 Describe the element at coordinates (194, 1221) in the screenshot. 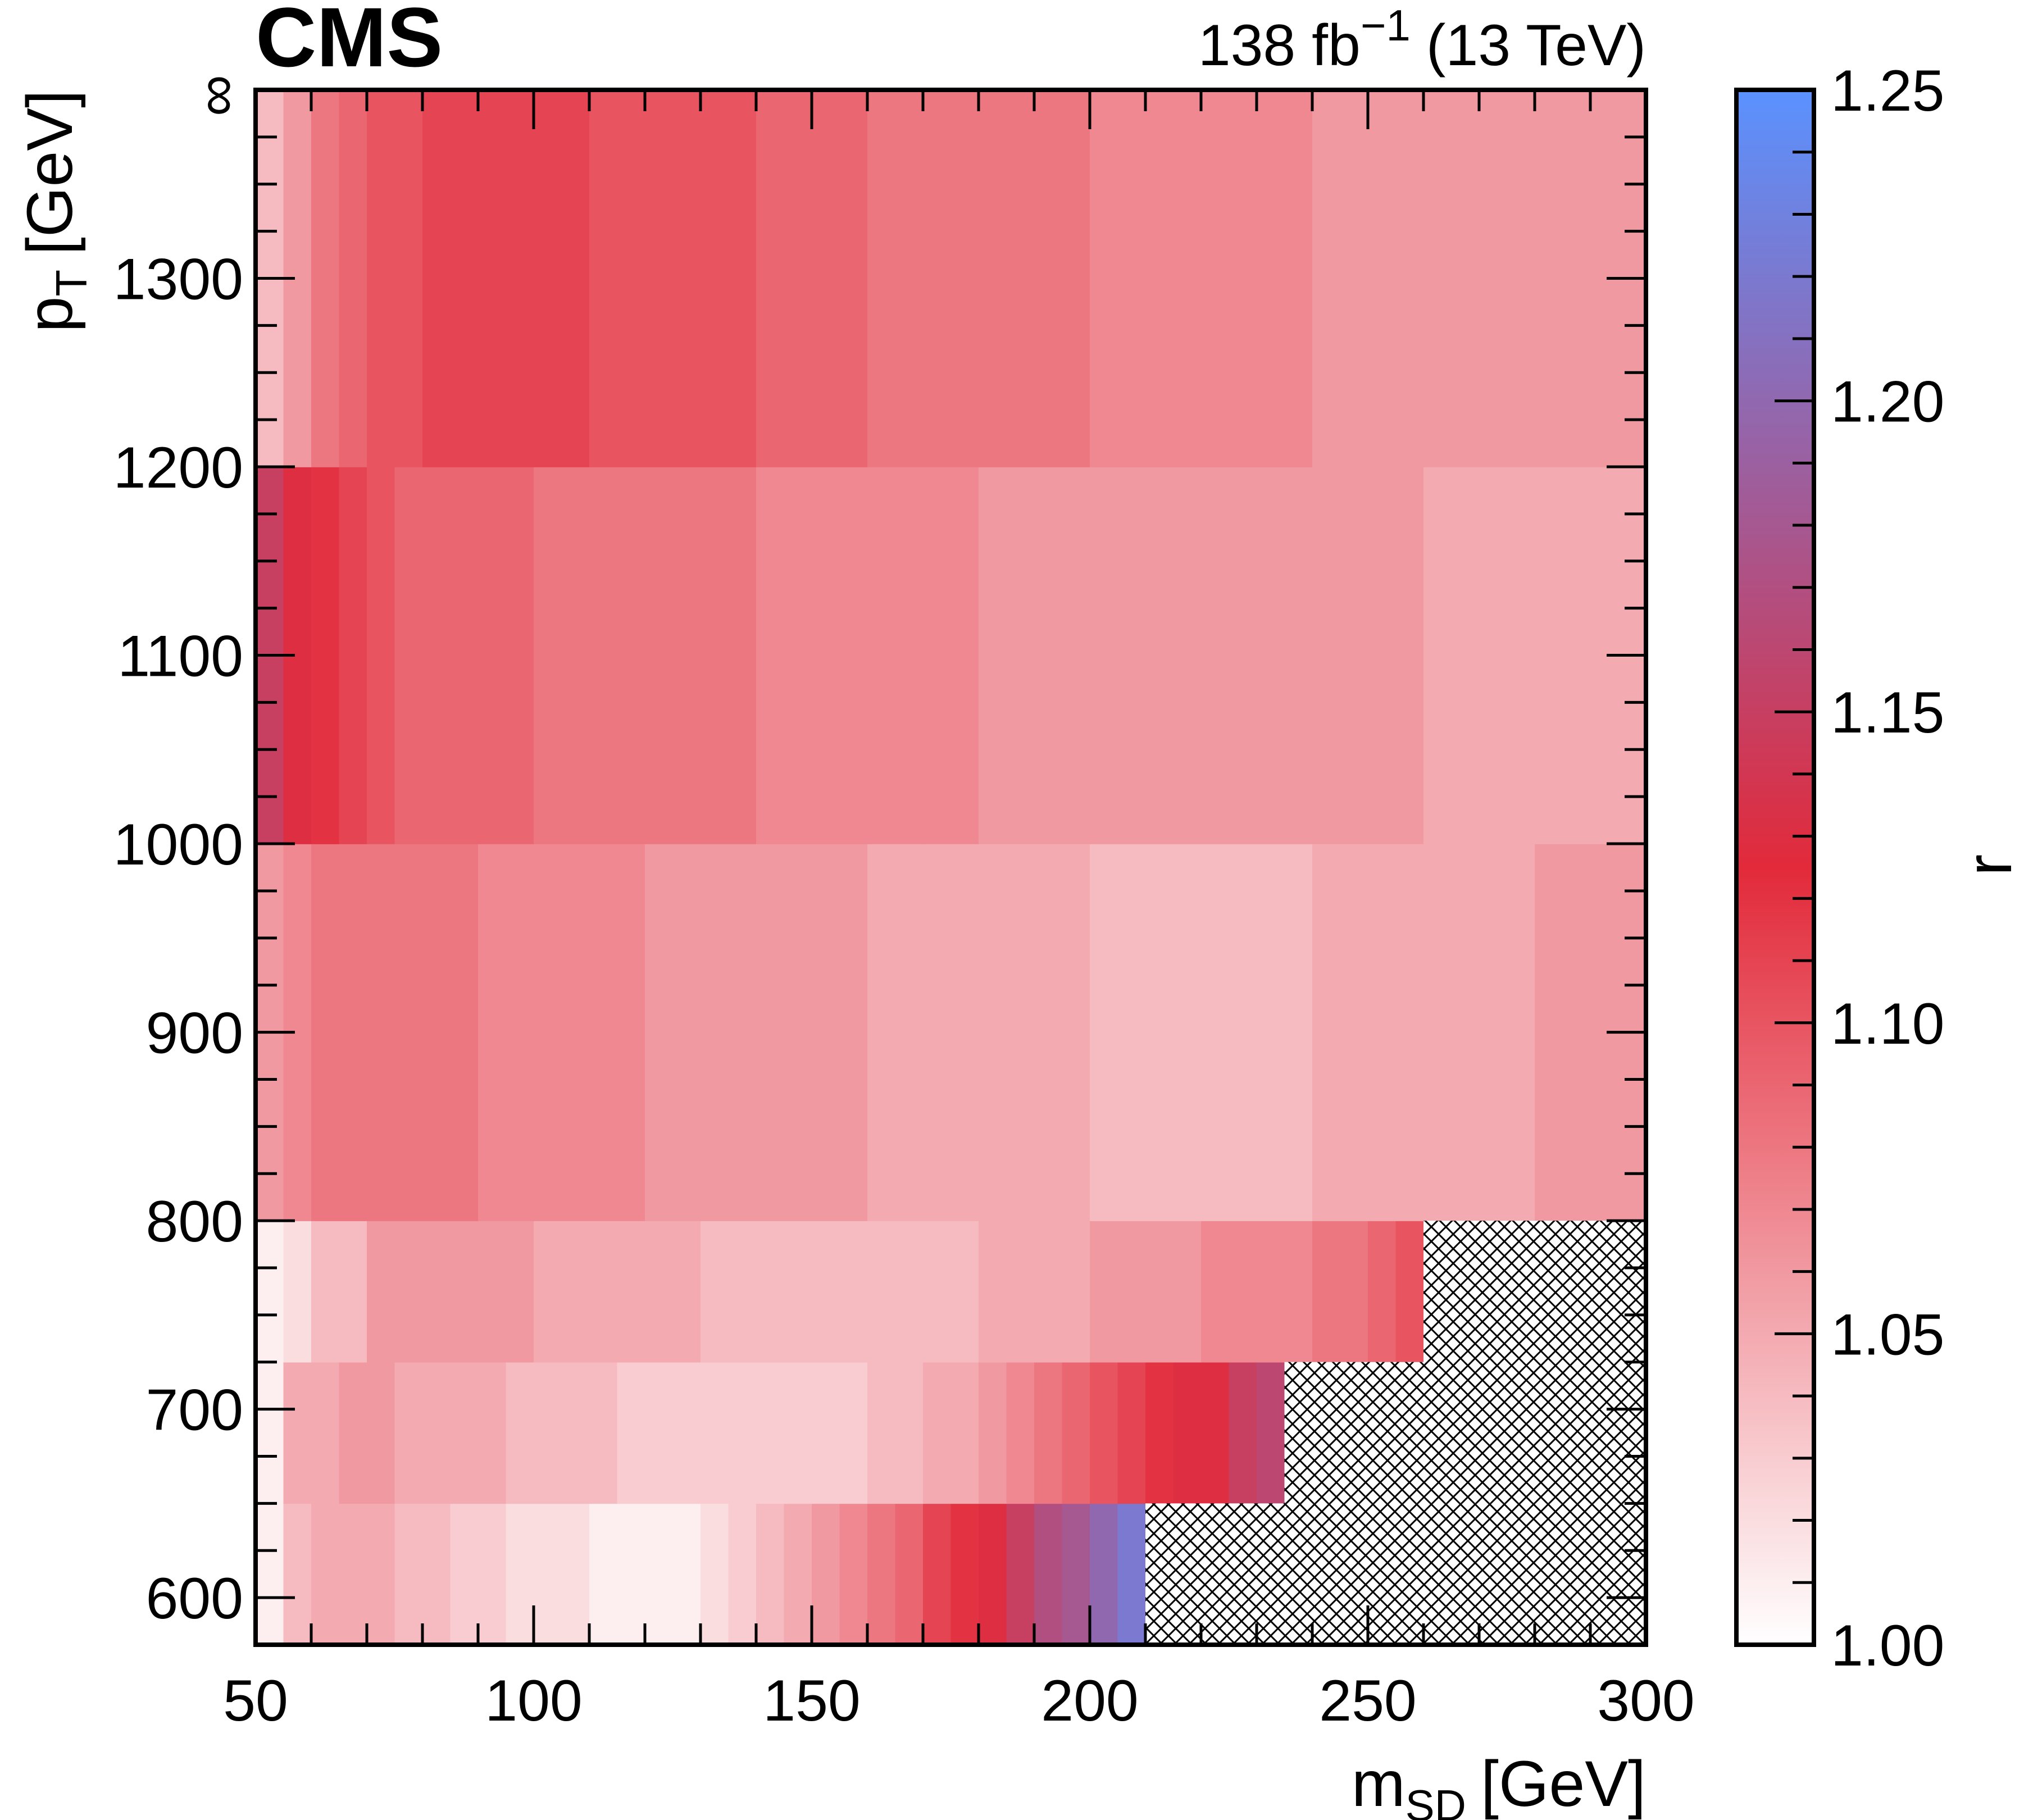

I see `y-tick-label: 800` at that location.